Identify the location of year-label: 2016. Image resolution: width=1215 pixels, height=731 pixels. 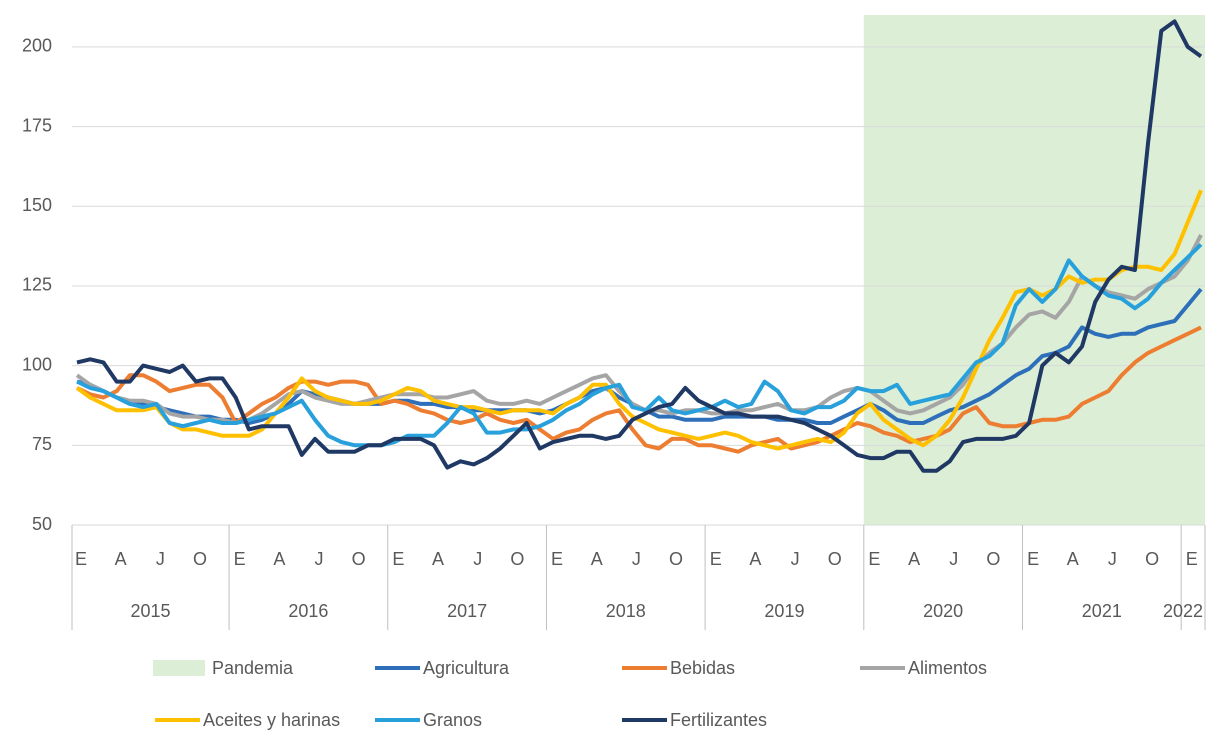
(308, 611).